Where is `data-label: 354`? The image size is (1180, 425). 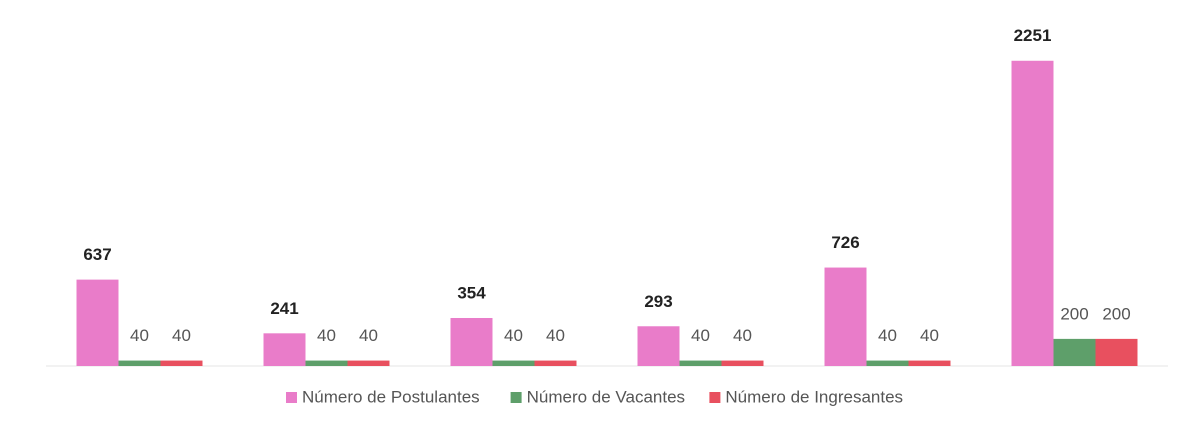
data-label: 354 is located at coordinates (471, 292).